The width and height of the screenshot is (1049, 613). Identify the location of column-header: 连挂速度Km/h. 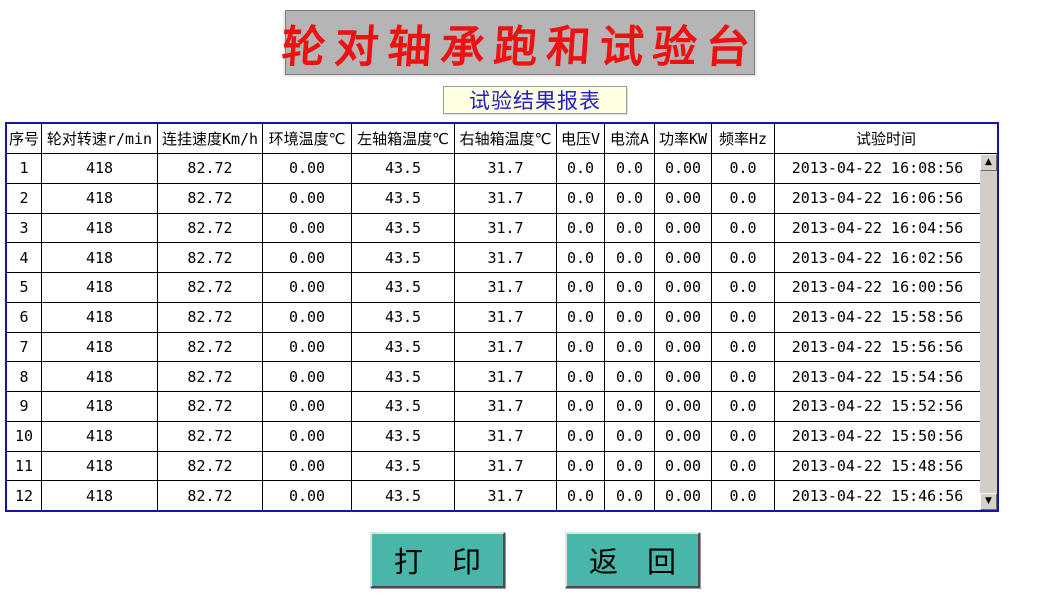
(210, 138).